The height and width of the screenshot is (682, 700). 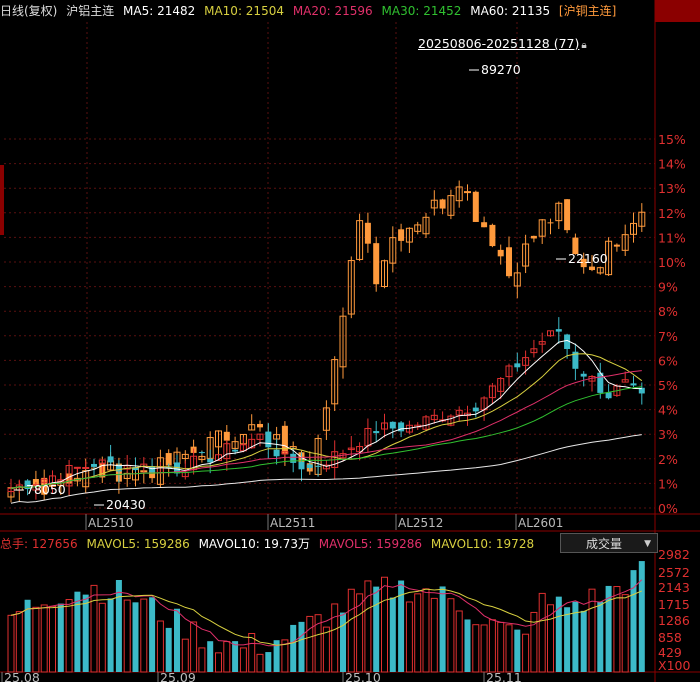 What do you see at coordinates (674, 665) in the screenshot?
I see `vol-tick-label: X100` at bounding box center [674, 665].